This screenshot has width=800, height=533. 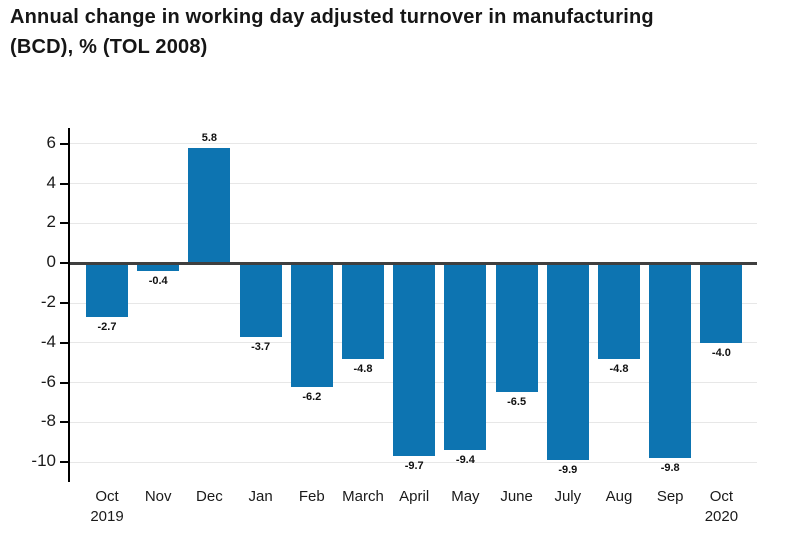 I want to click on x-axis-label: May, so click(x=465, y=497).